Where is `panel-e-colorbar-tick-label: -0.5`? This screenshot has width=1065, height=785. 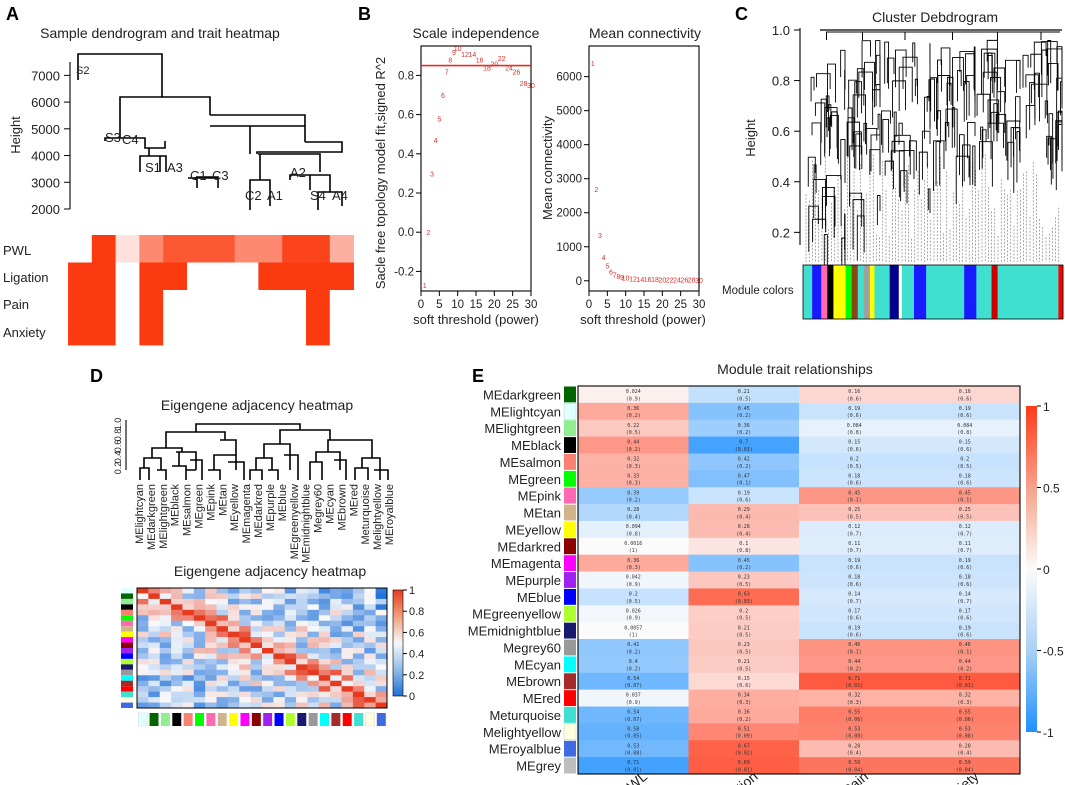
panel-e-colorbar-tick-label: -0.5 is located at coordinates (1053, 652).